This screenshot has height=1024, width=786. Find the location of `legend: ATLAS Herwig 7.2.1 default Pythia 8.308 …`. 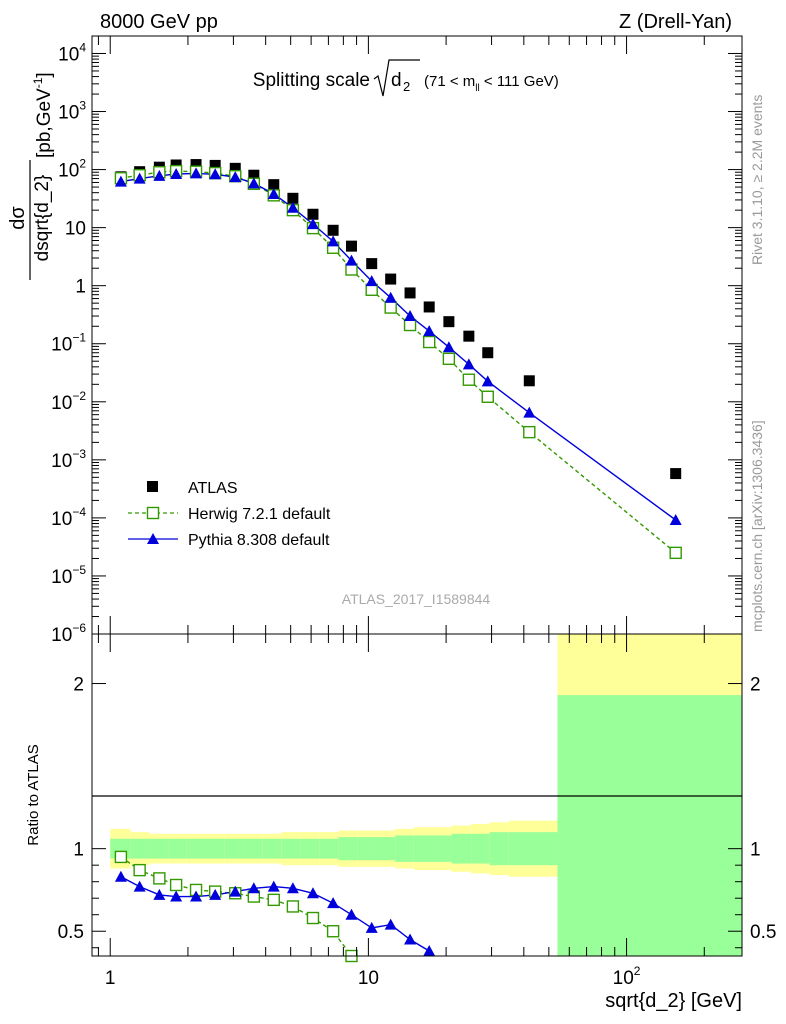

legend: ATLAS Herwig 7.2.1 default Pythia 8.308 … is located at coordinates (229, 514).